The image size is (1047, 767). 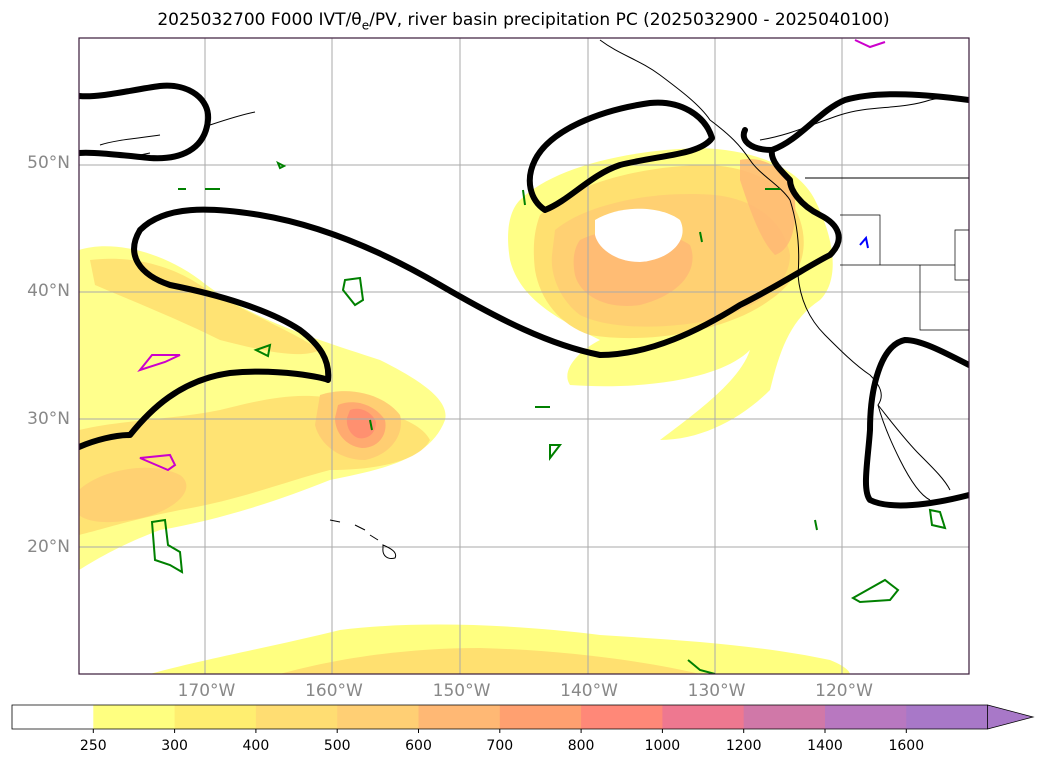 I want to click on latitude-label: 50°N, so click(x=48, y=163).